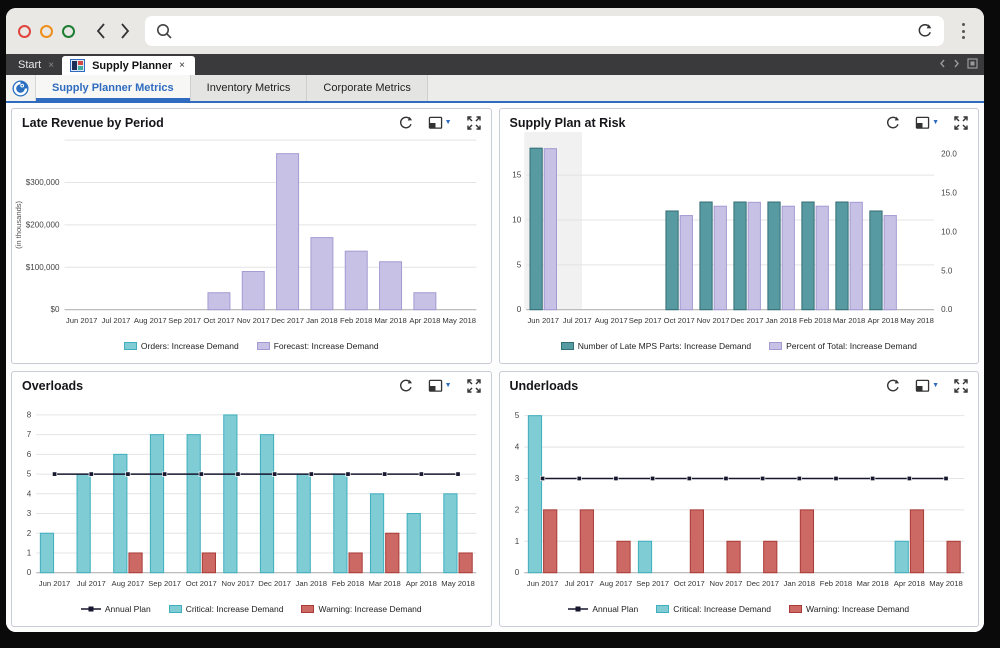 This screenshot has width=1000, height=648. What do you see at coordinates (835, 583) in the screenshot?
I see `svg-text: Feb 2018` at bounding box center [835, 583].